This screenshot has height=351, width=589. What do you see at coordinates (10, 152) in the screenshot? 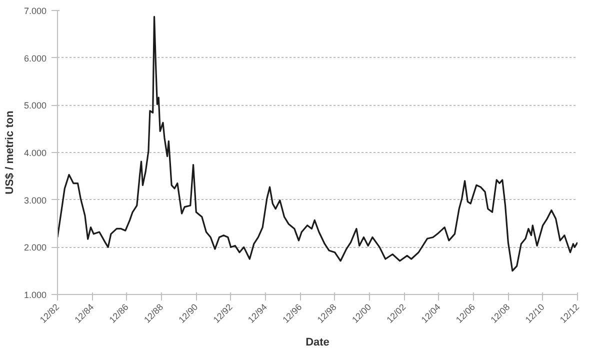
I see `y-axis-title: US$ / metric ton` at bounding box center [10, 152].